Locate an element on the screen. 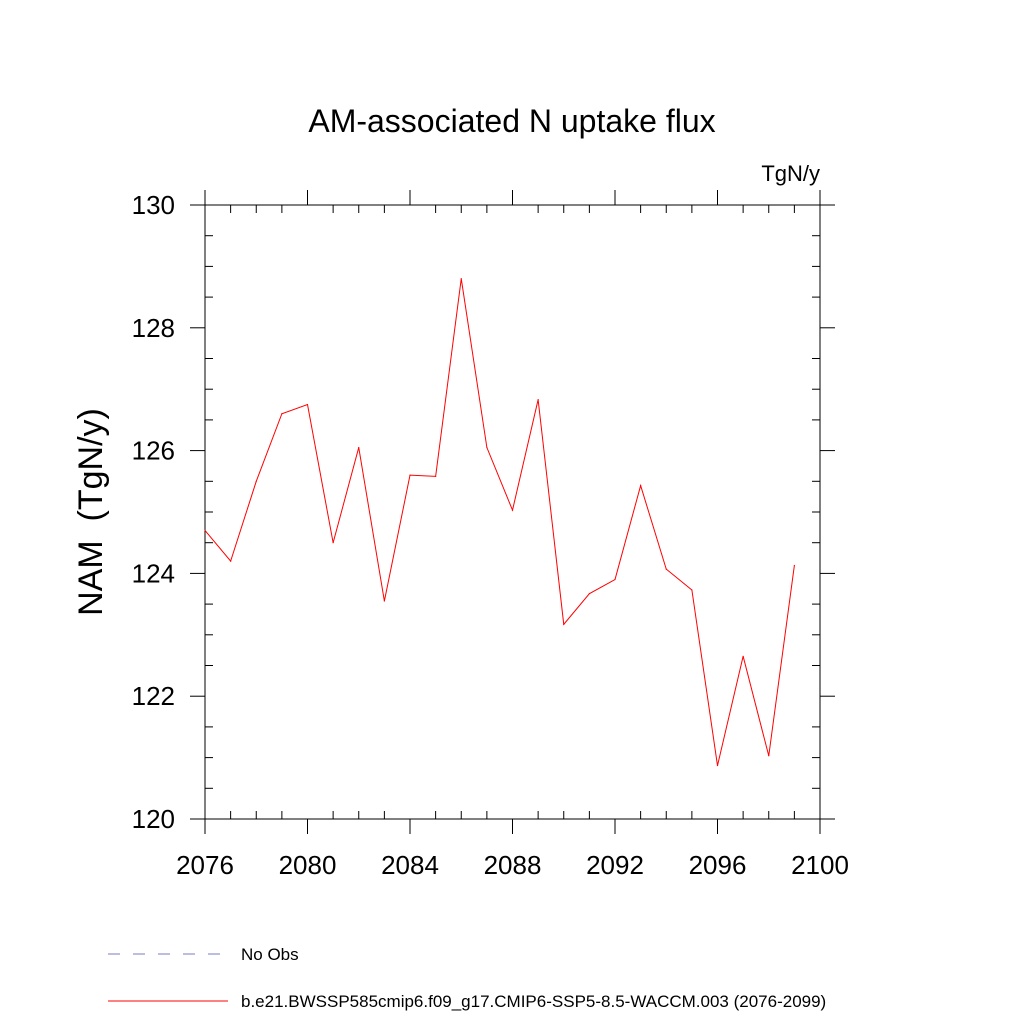  x-tick-label: 2096 is located at coordinates (718, 865).